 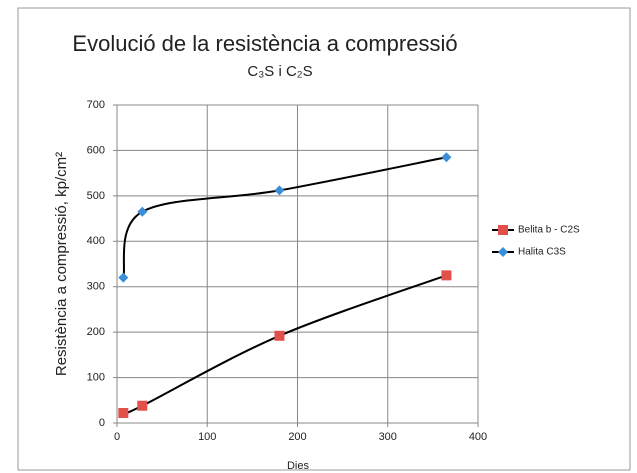 I want to click on chart-title: Evolució de la resistència a compressió, so click(x=264, y=43).